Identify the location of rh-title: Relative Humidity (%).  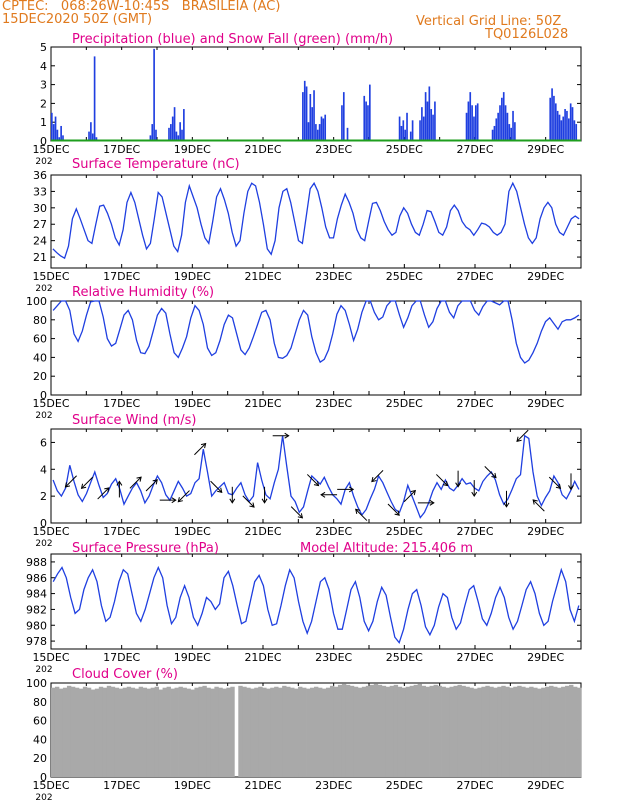
(143, 292).